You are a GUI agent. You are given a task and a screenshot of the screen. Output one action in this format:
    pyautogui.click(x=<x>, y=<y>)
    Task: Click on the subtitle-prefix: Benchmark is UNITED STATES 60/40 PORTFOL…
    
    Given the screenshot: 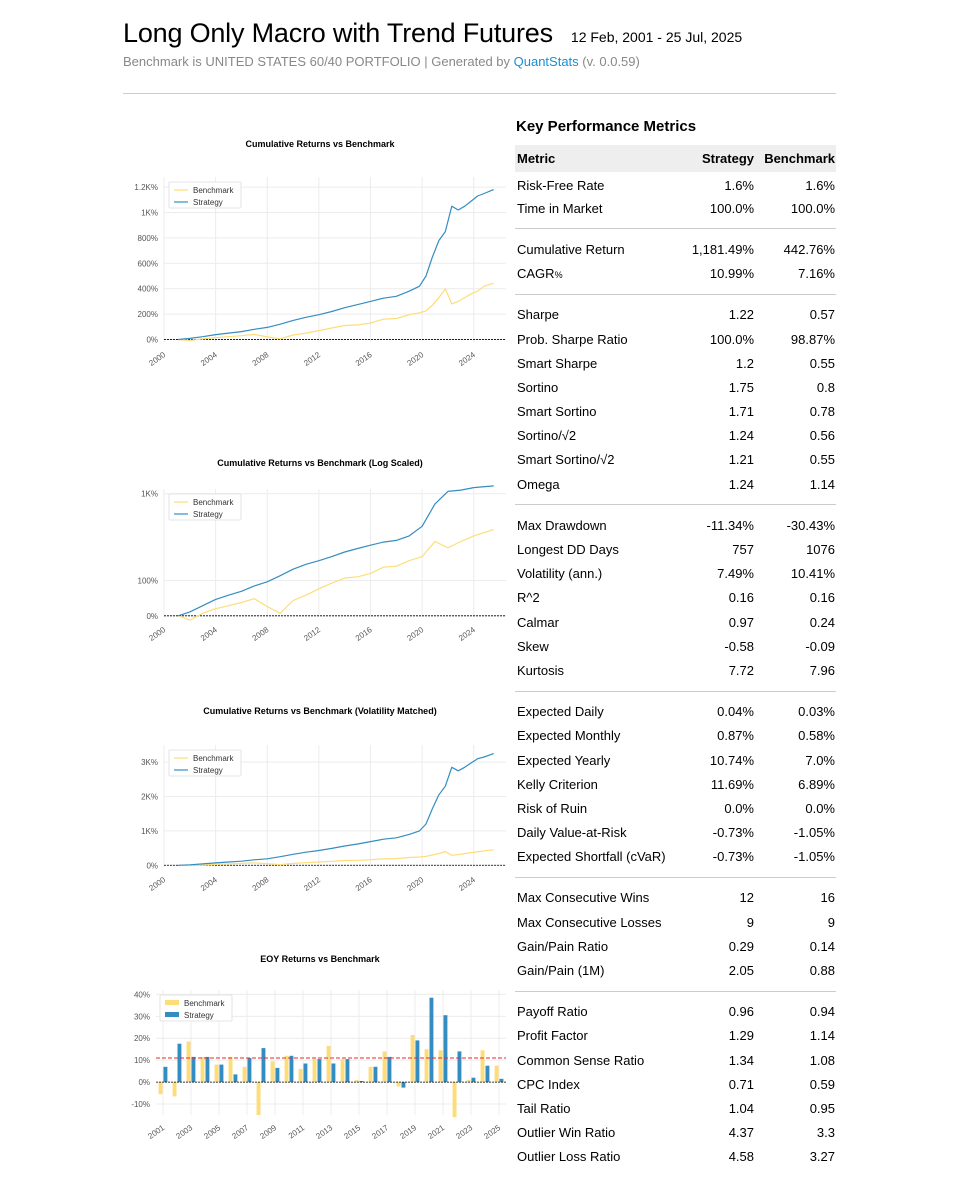 What is the action you would take?
    pyautogui.click(x=318, y=61)
    